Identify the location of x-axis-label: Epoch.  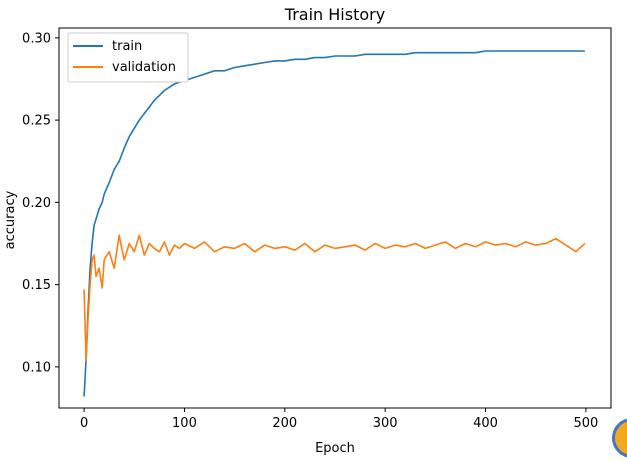
(335, 448).